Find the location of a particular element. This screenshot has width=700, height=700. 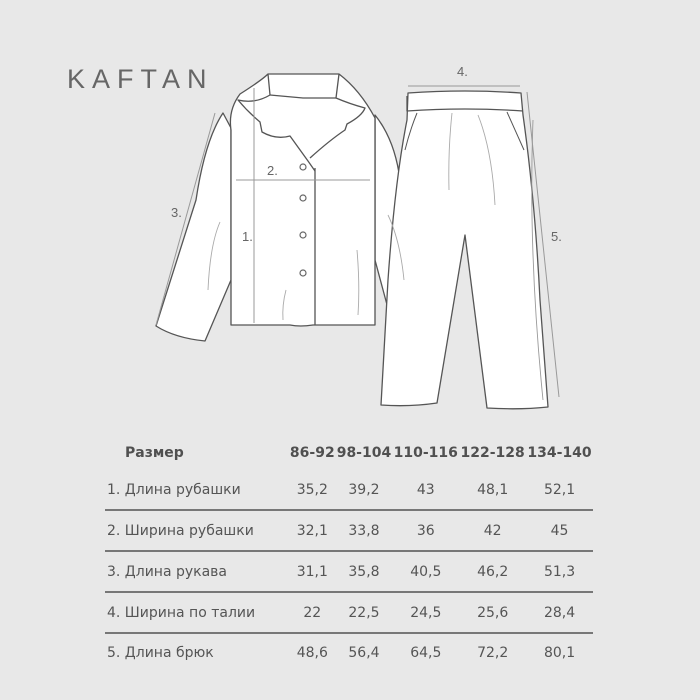

label-2: 2. is located at coordinates (272, 170).